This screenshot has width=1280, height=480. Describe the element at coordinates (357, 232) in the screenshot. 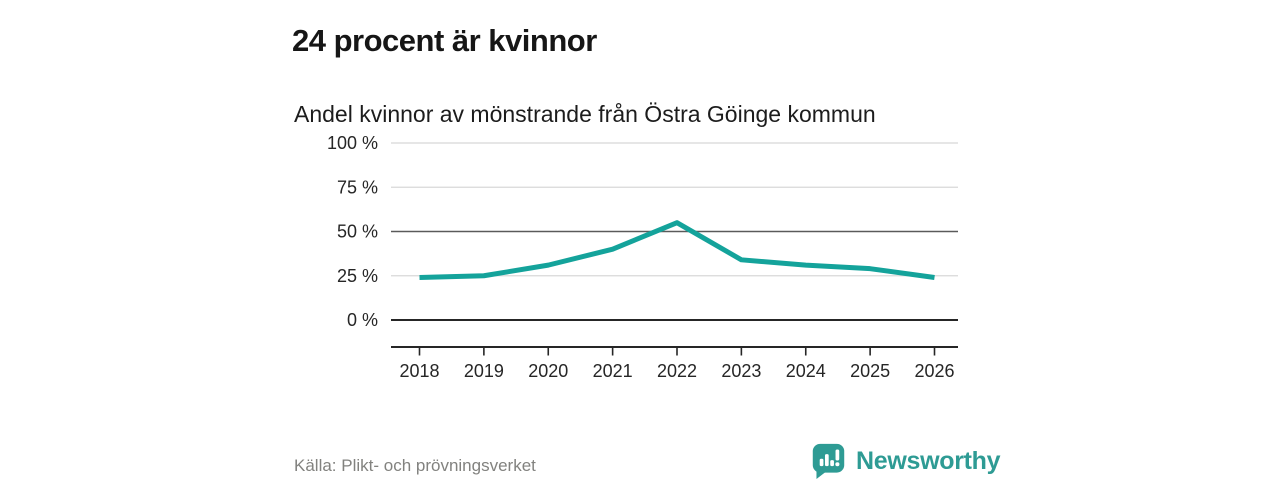

I see `y-axis-label: 50 %` at that location.